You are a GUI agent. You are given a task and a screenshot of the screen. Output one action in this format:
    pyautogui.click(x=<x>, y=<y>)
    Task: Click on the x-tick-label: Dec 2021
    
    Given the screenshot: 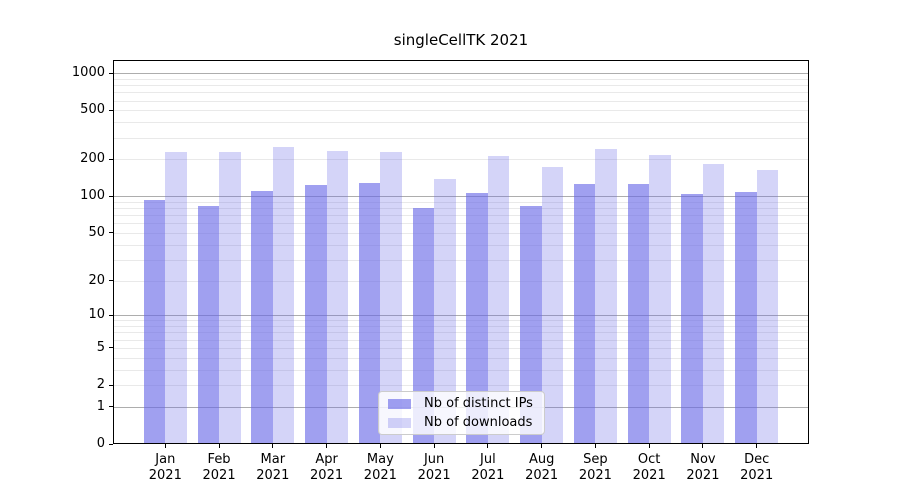 What is the action you would take?
    pyautogui.click(x=757, y=467)
    